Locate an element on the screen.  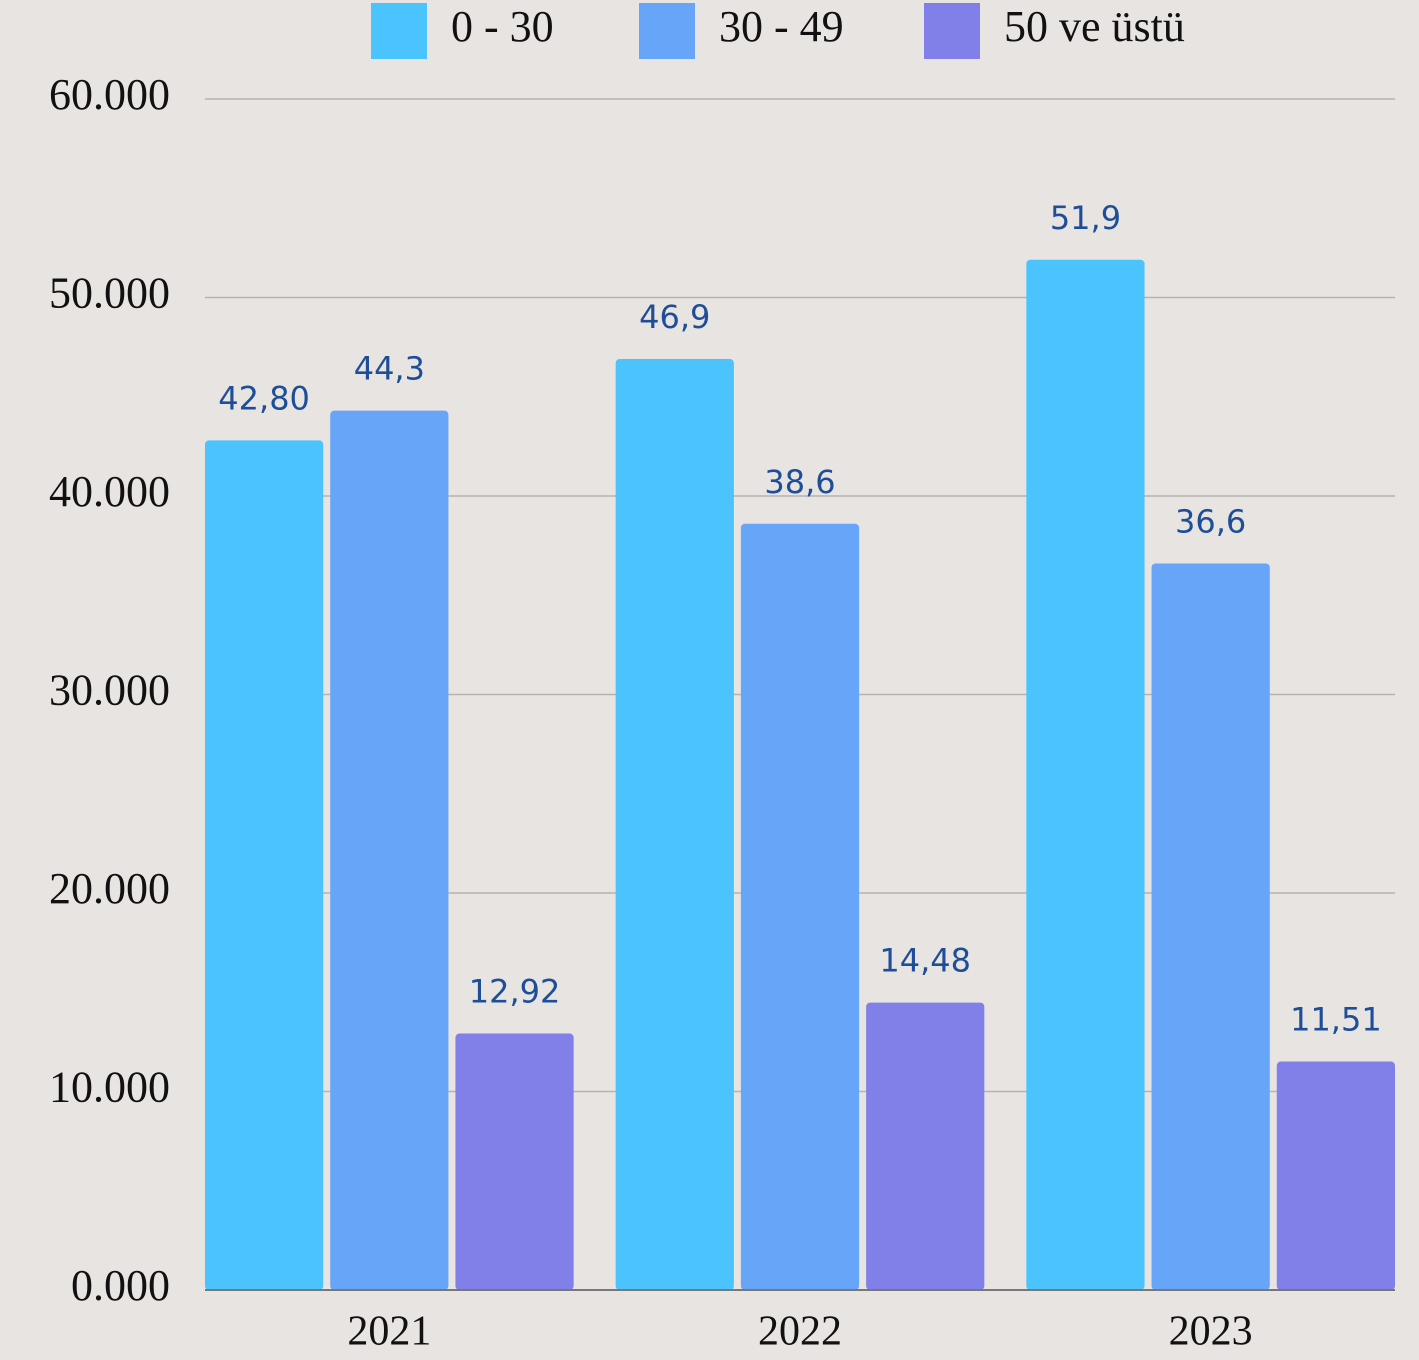
data-label: 51,9 is located at coordinates (1085, 218).